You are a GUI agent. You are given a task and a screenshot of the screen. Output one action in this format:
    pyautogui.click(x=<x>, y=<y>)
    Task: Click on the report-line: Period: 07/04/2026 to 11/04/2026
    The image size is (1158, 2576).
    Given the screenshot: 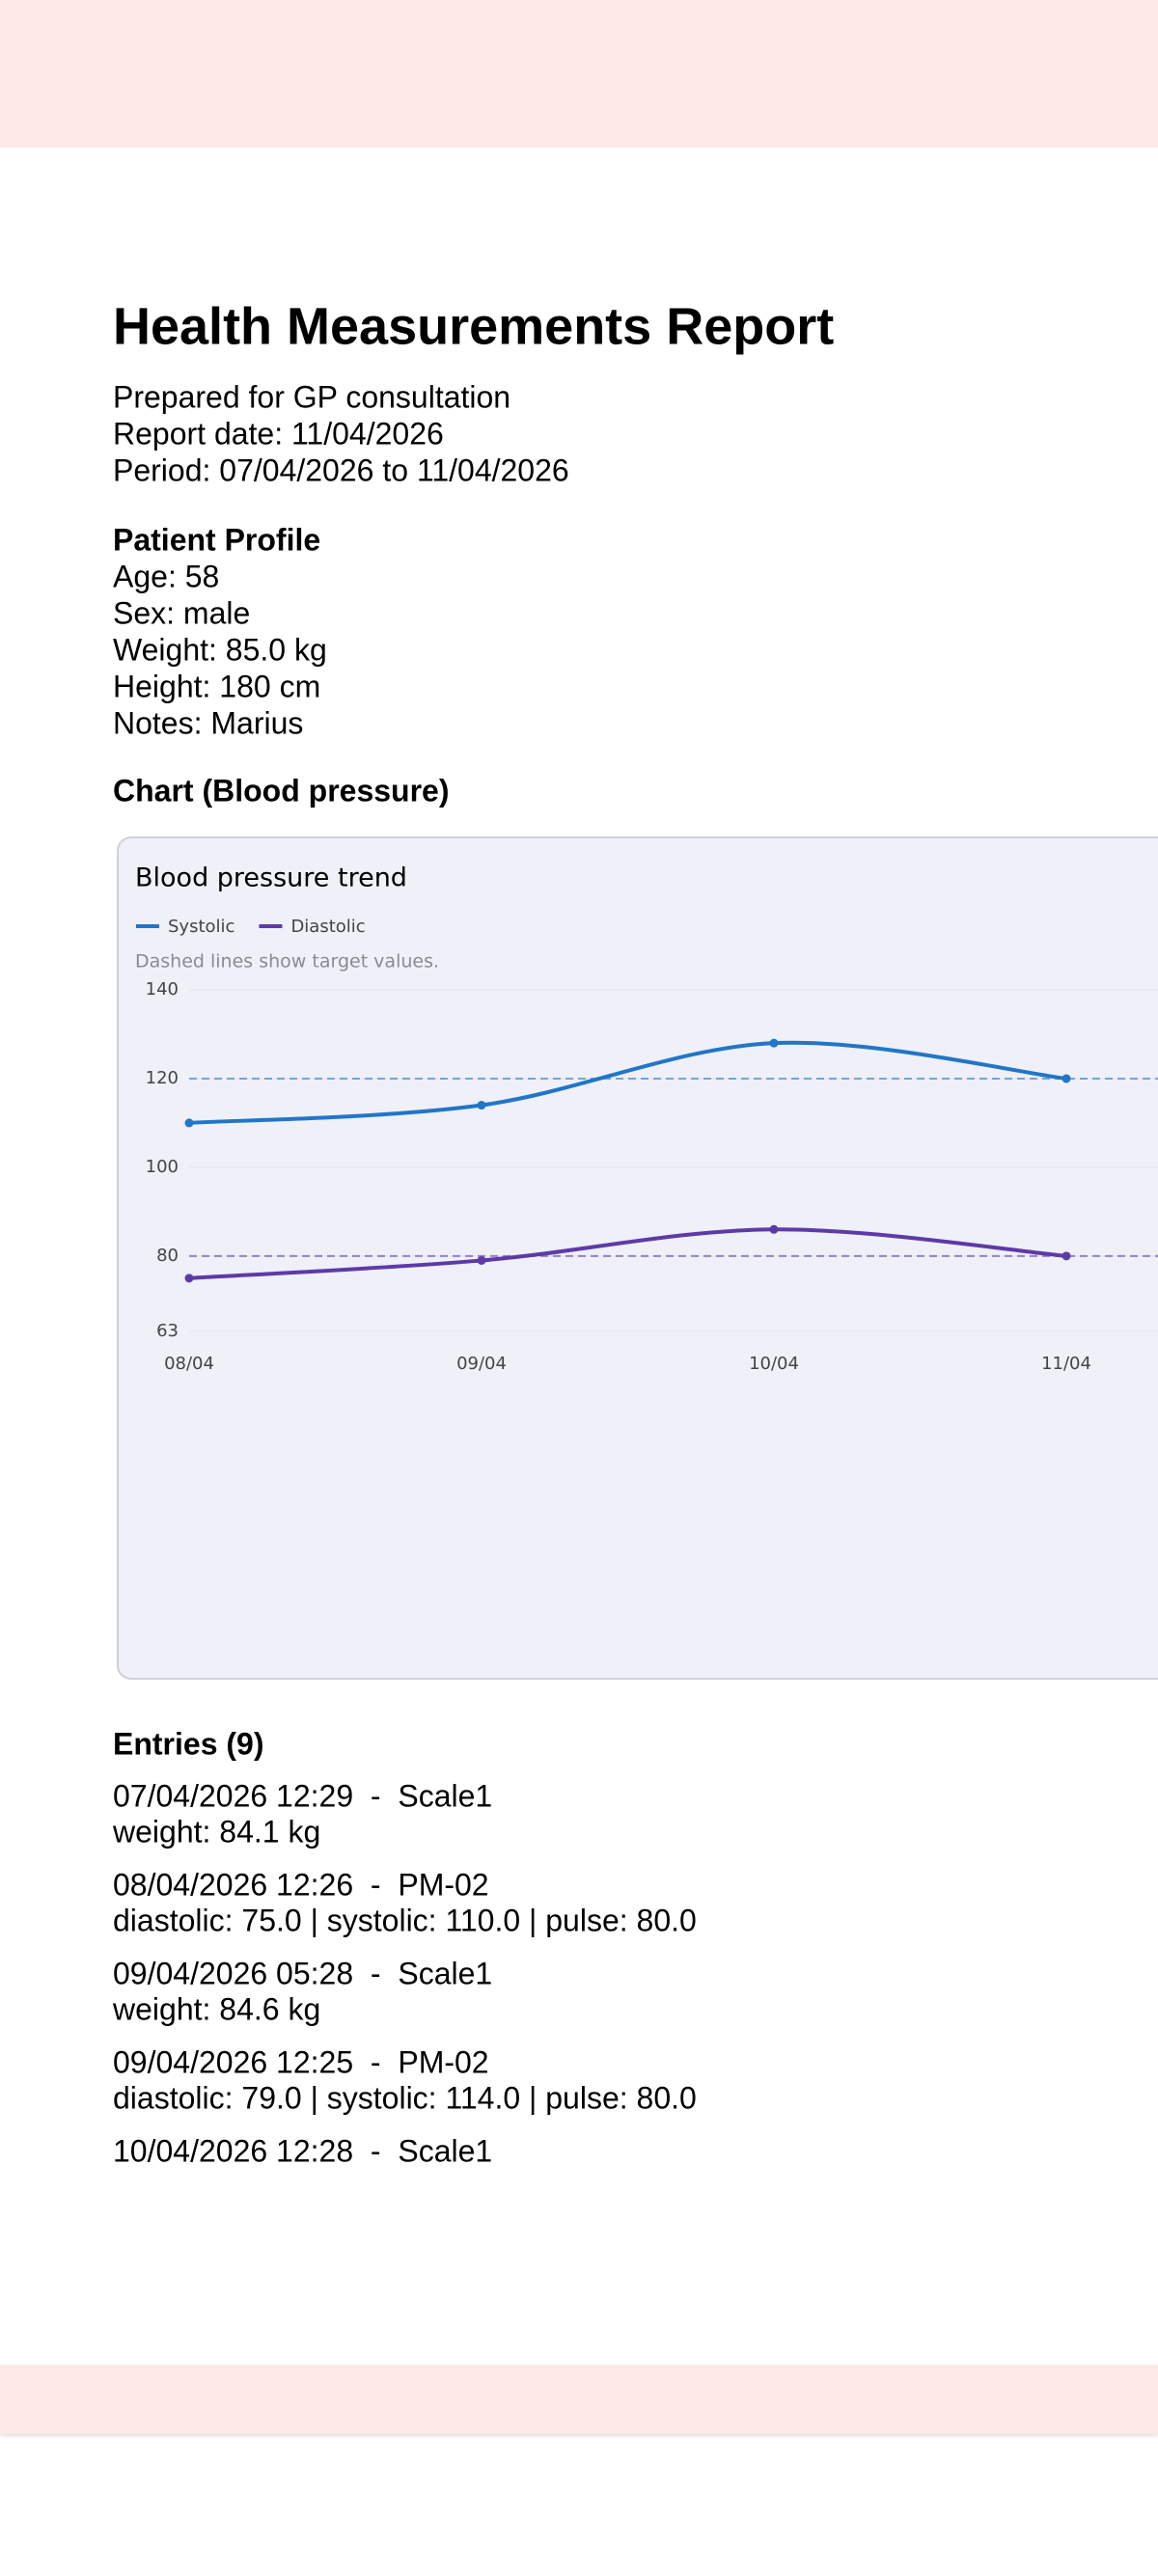 What is the action you would take?
    pyautogui.click(x=341, y=470)
    